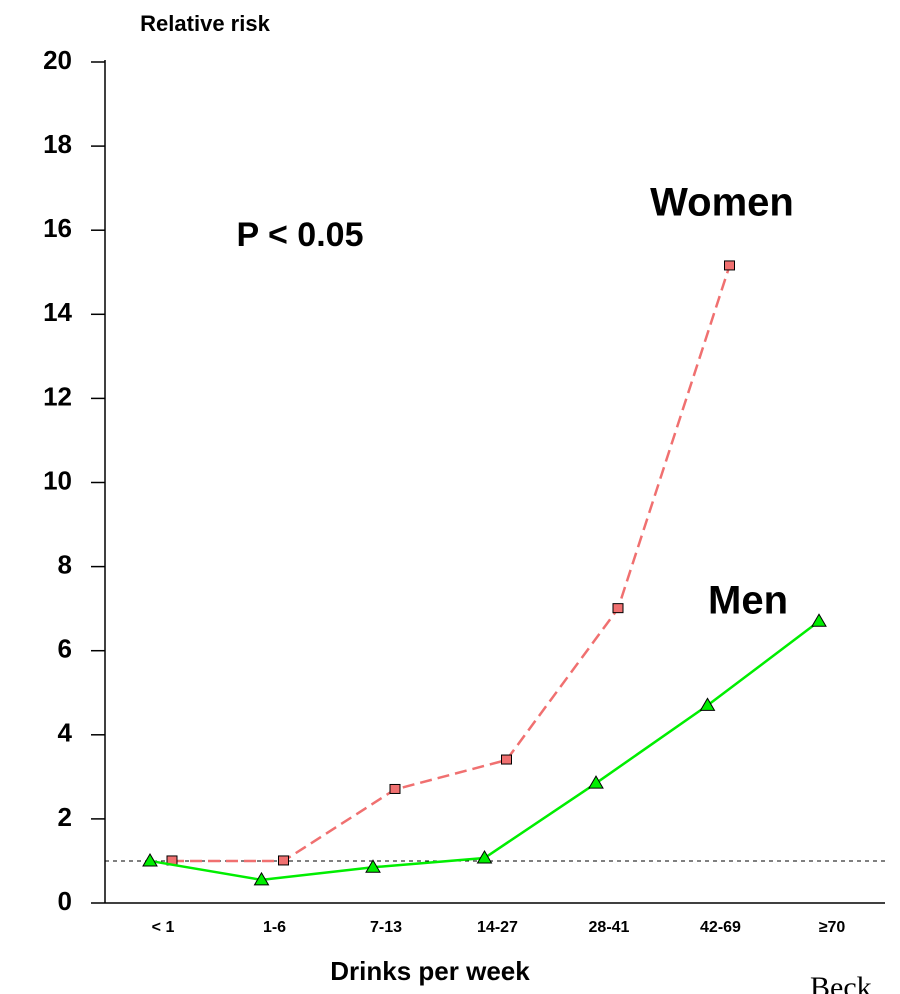 This screenshot has width=900, height=994. Describe the element at coordinates (832, 927) in the screenshot. I see `x-tick-label: ≥70` at that location.